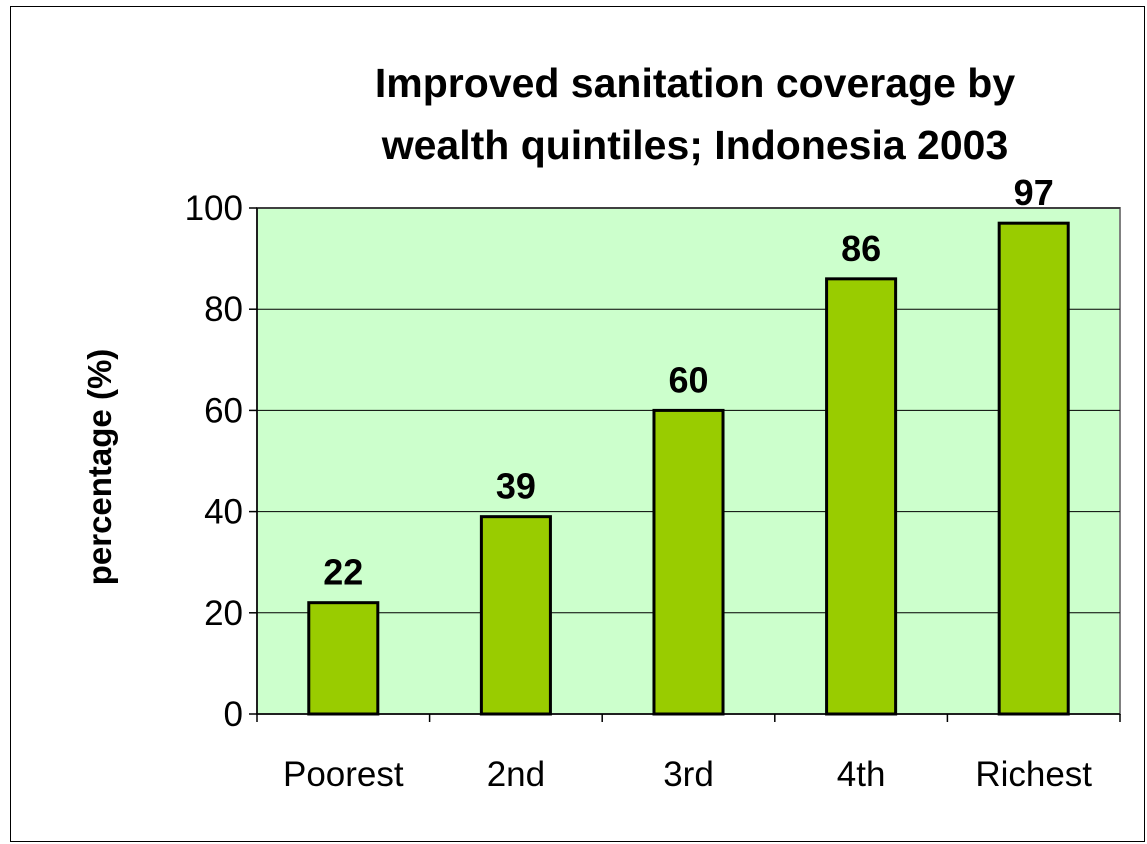  I want to click on data-label: 60, so click(688, 379).